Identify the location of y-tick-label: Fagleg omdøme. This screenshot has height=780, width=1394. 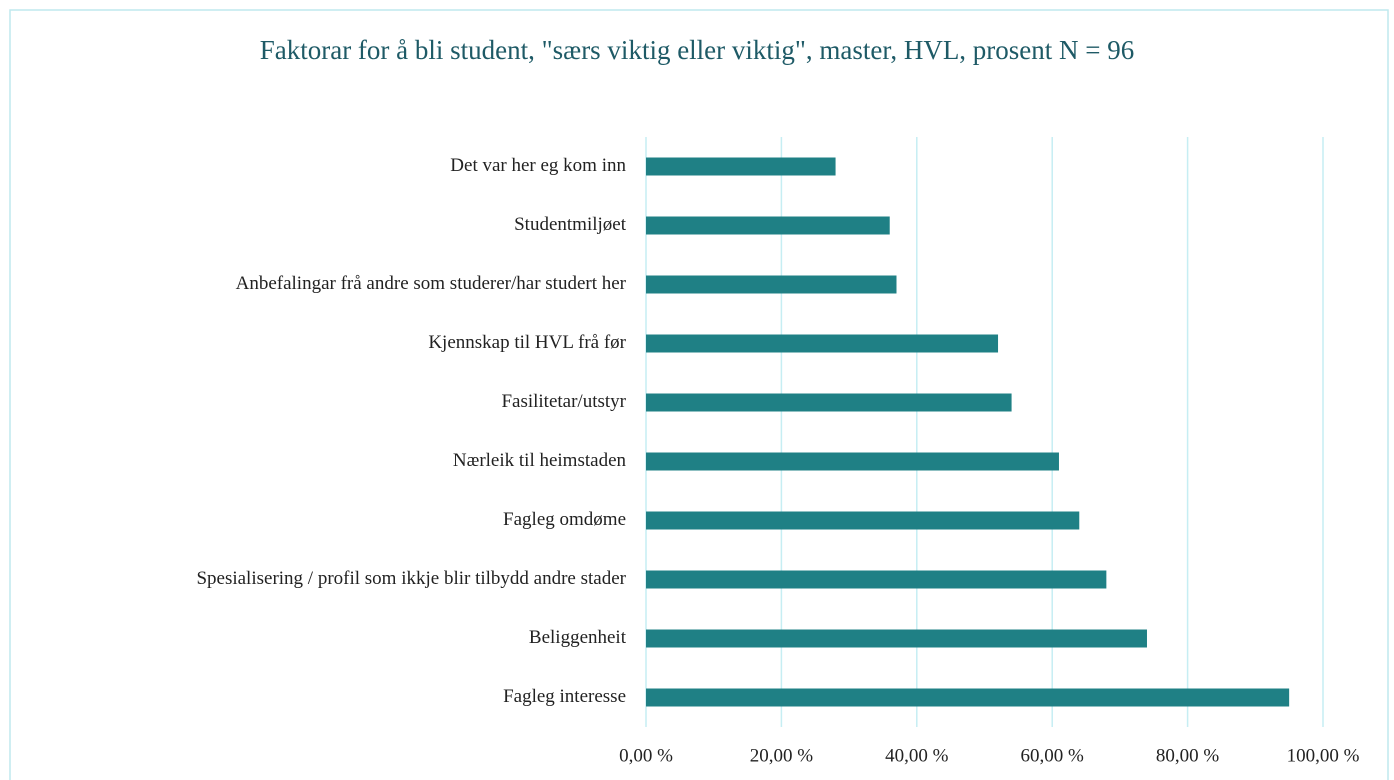
(564, 519).